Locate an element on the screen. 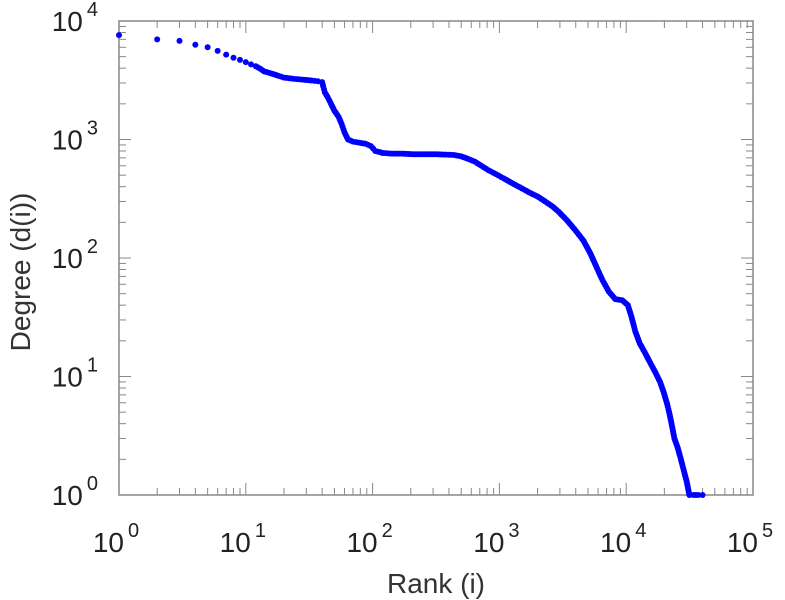  y-tick-label: 10 4 is located at coordinates (75, 18).